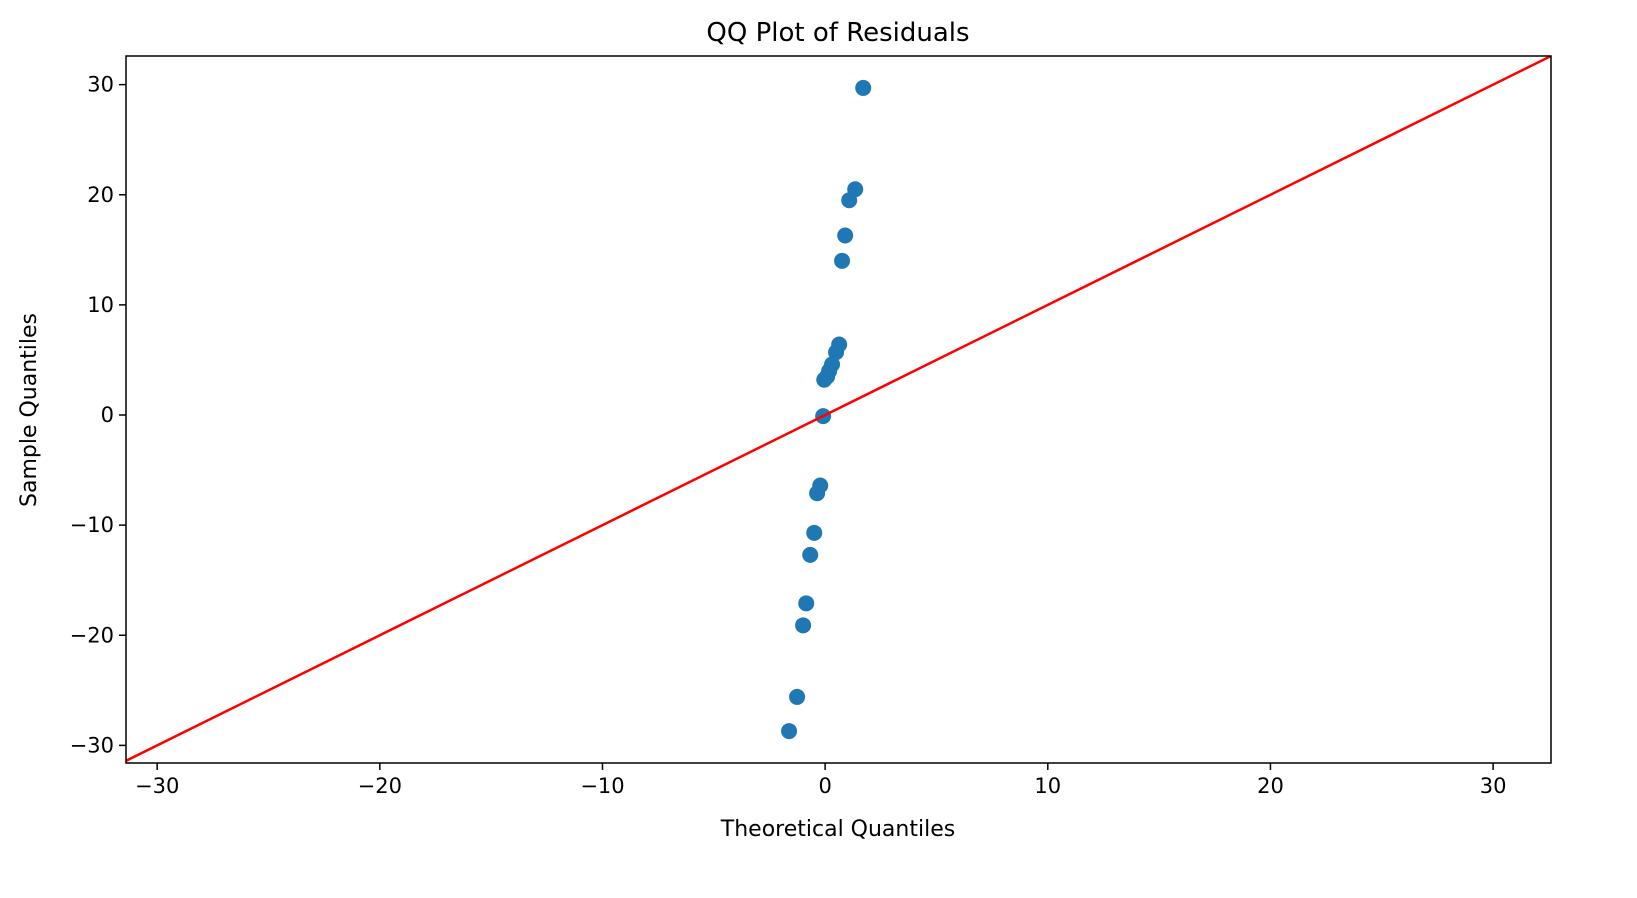  I want to click on chart-title: QQ Plot of Residuals, so click(837, 33).